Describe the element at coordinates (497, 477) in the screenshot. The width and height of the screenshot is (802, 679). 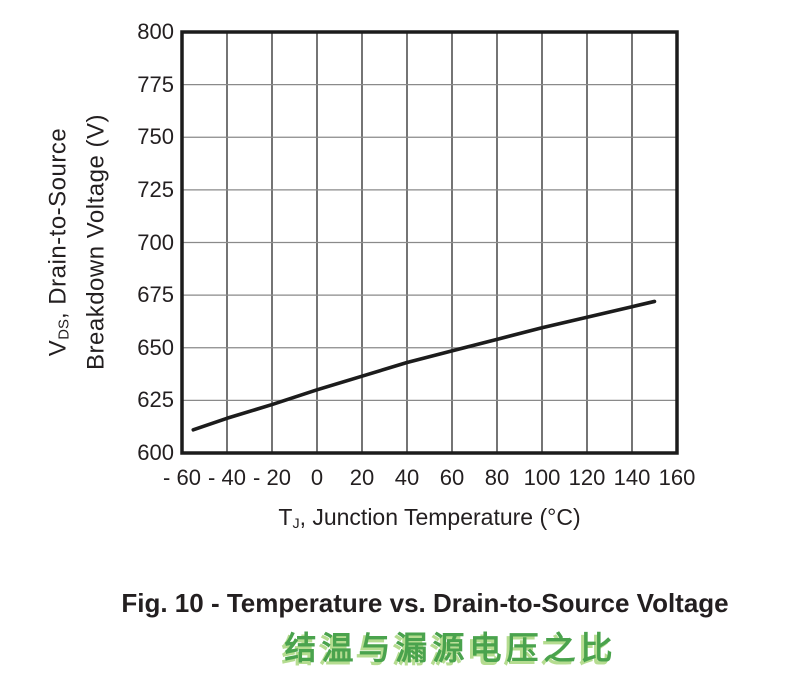
I see `x-tick-label: 80` at that location.